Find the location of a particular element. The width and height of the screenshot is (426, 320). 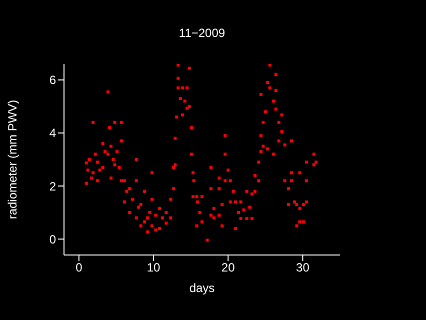

x-axis-title: days is located at coordinates (202, 288).